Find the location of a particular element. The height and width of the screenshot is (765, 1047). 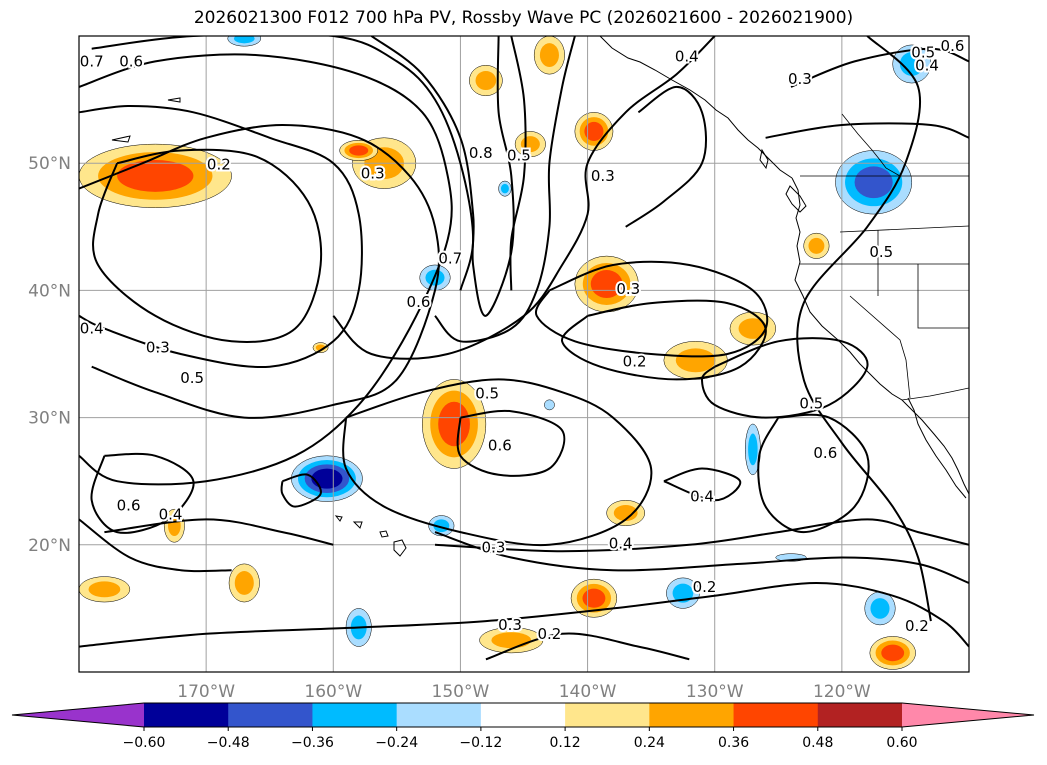

hawaii-island-oahu is located at coordinates (357, 525).